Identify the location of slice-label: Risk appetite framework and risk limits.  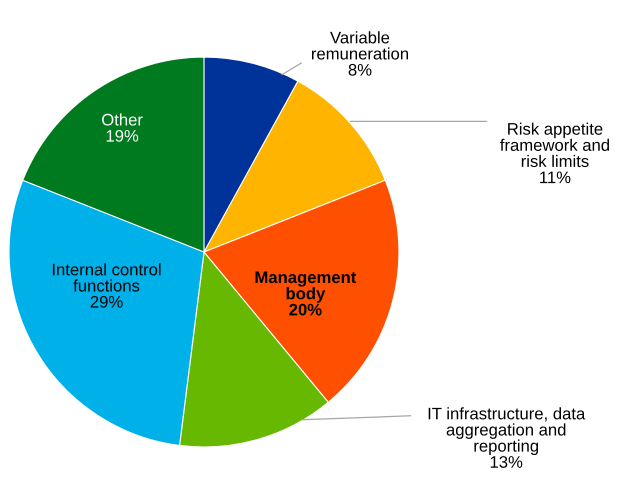
(554, 145).